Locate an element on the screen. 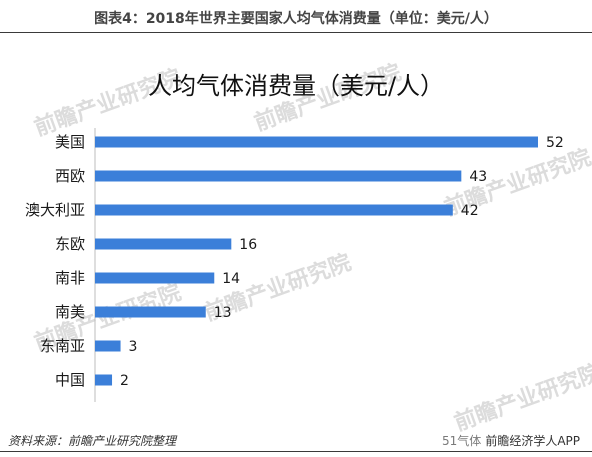  category-label: 美国 is located at coordinates (70, 142).